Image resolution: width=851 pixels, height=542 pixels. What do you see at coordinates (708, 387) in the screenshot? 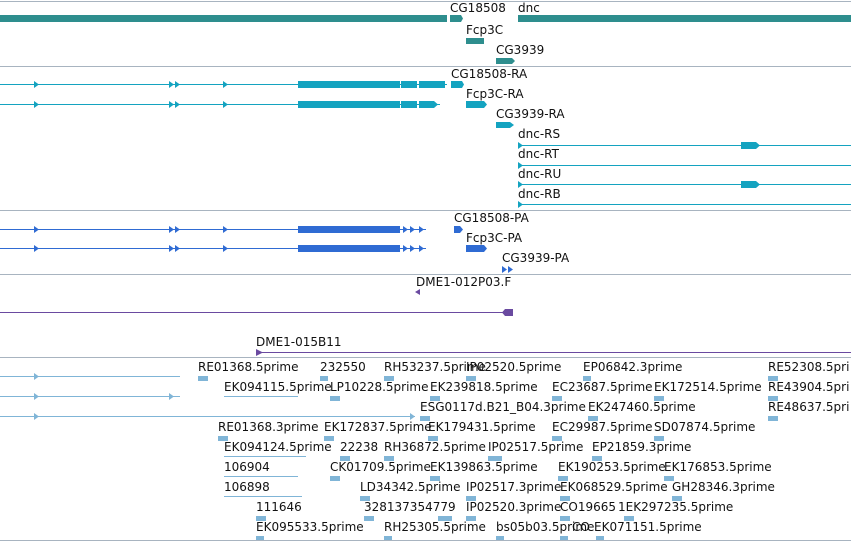
I see `est-label: EK172514.5prime` at bounding box center [708, 387].